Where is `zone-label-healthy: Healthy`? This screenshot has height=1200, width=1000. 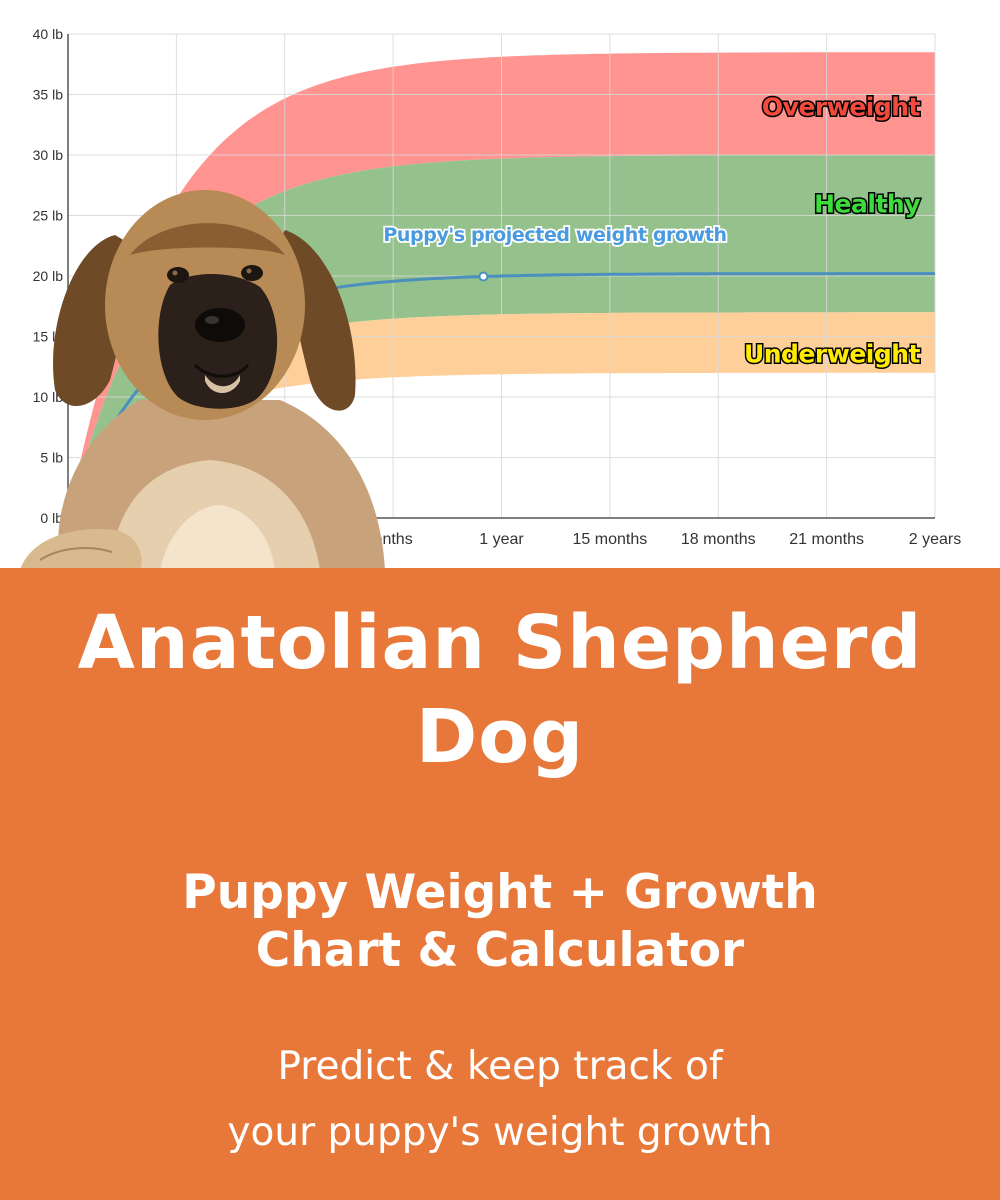
zone-label-healthy: Healthy is located at coordinates (867, 203).